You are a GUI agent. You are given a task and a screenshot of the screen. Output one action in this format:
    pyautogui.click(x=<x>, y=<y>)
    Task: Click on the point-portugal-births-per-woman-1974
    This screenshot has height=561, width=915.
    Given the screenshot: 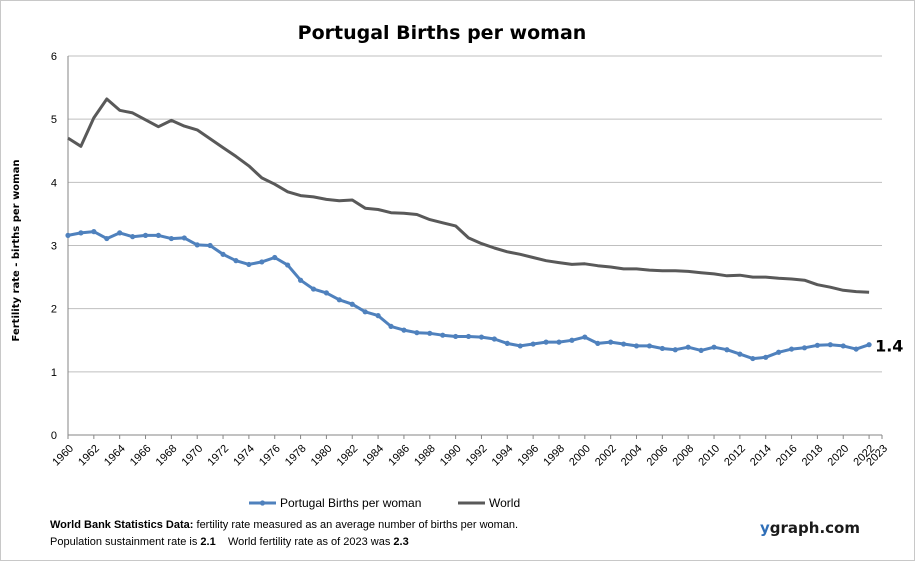 What is the action you would take?
    pyautogui.click(x=249, y=264)
    